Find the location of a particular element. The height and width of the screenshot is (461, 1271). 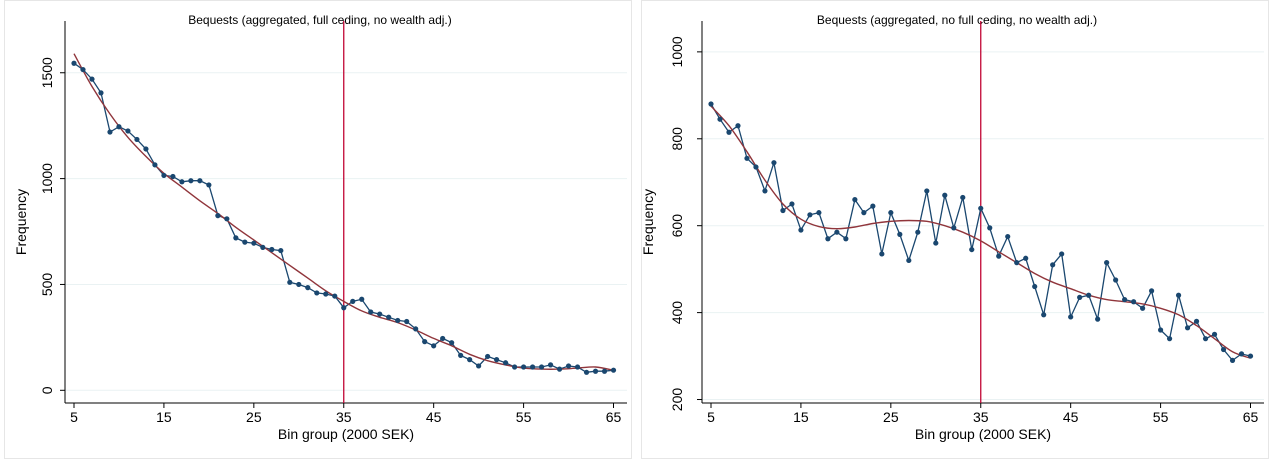

y-axis-label: Frequency is located at coordinates (649, 222).